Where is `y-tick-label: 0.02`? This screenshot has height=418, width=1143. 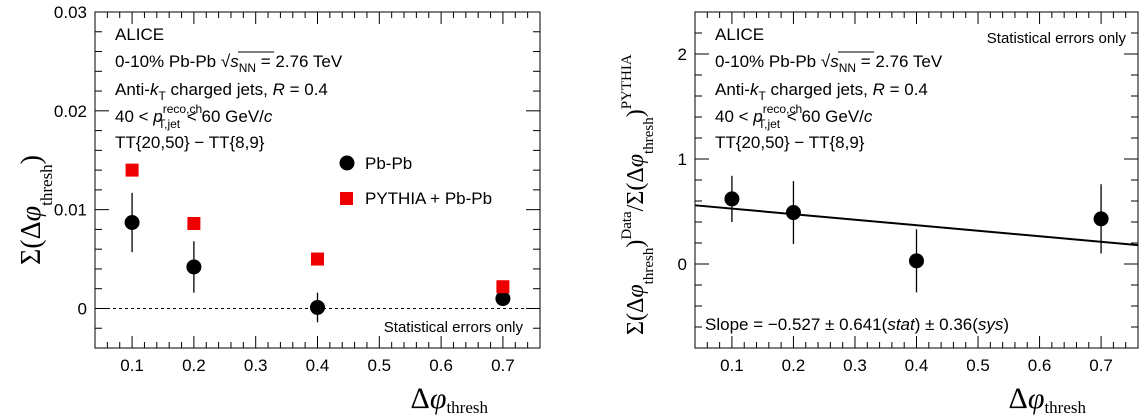
y-tick-label: 0.02 is located at coordinates (70, 111).